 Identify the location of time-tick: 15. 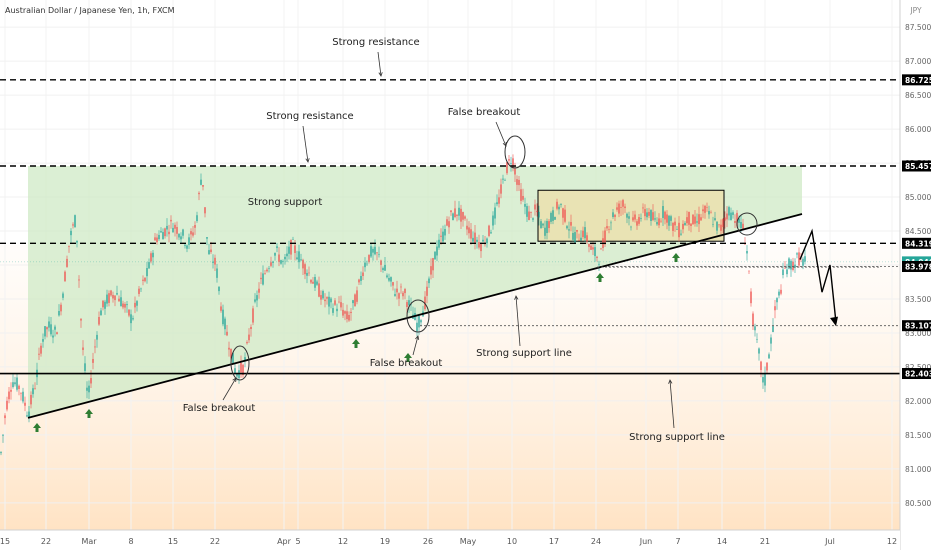
(173, 541).